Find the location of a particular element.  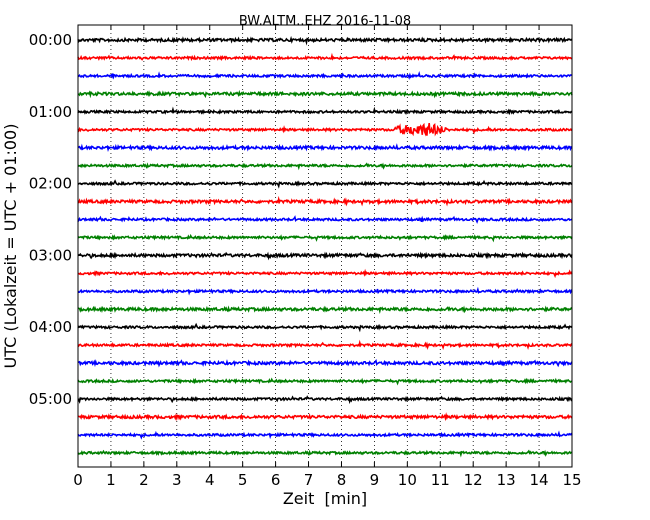

x-tick-label: 7 is located at coordinates (309, 480).